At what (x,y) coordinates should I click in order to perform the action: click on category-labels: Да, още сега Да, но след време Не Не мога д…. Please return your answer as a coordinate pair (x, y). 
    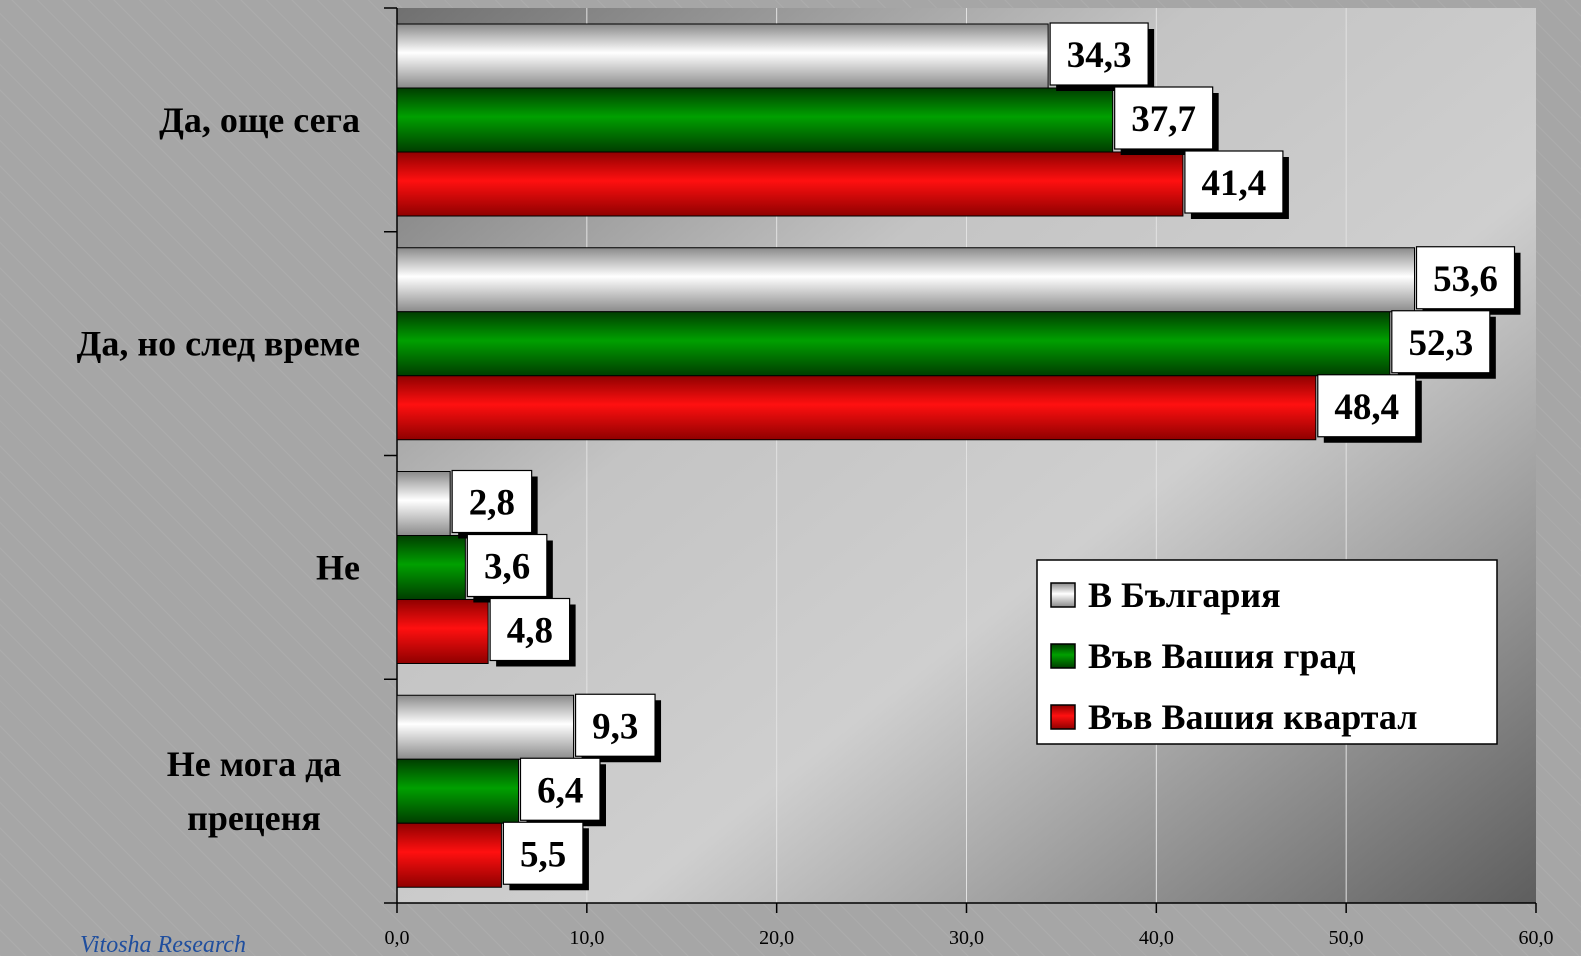
    Looking at the image, I should click on (218, 469).